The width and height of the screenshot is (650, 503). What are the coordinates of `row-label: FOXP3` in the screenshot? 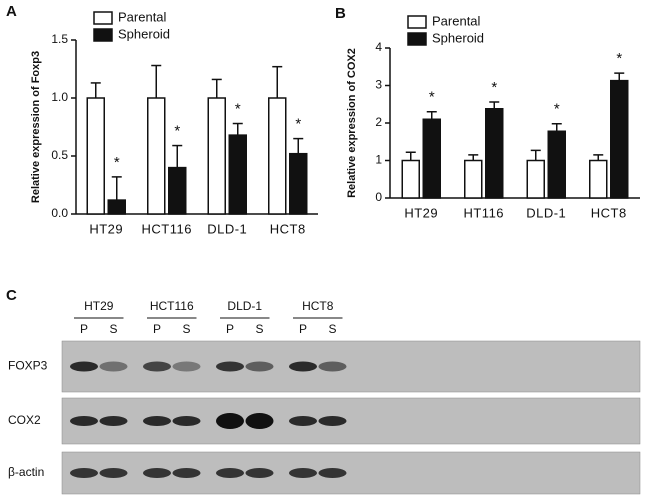 It's located at (28, 366).